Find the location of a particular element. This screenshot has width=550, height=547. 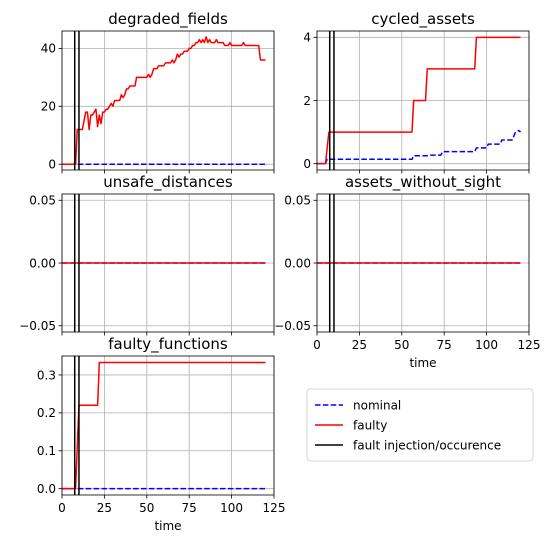

subplot-title: faulty_functions is located at coordinates (168, 344).